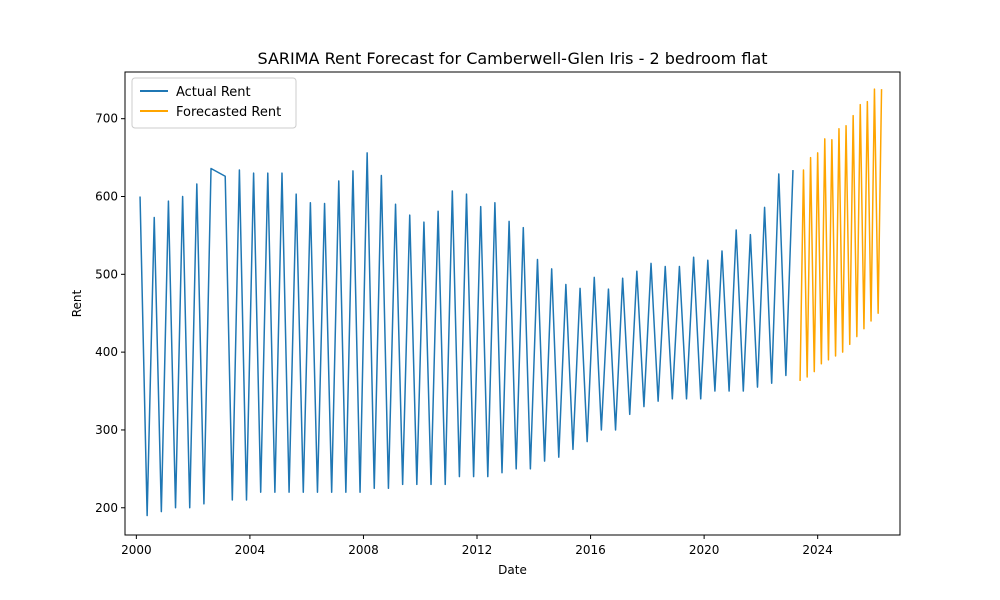  I want to click on y-tick-label: 300, so click(106, 430).